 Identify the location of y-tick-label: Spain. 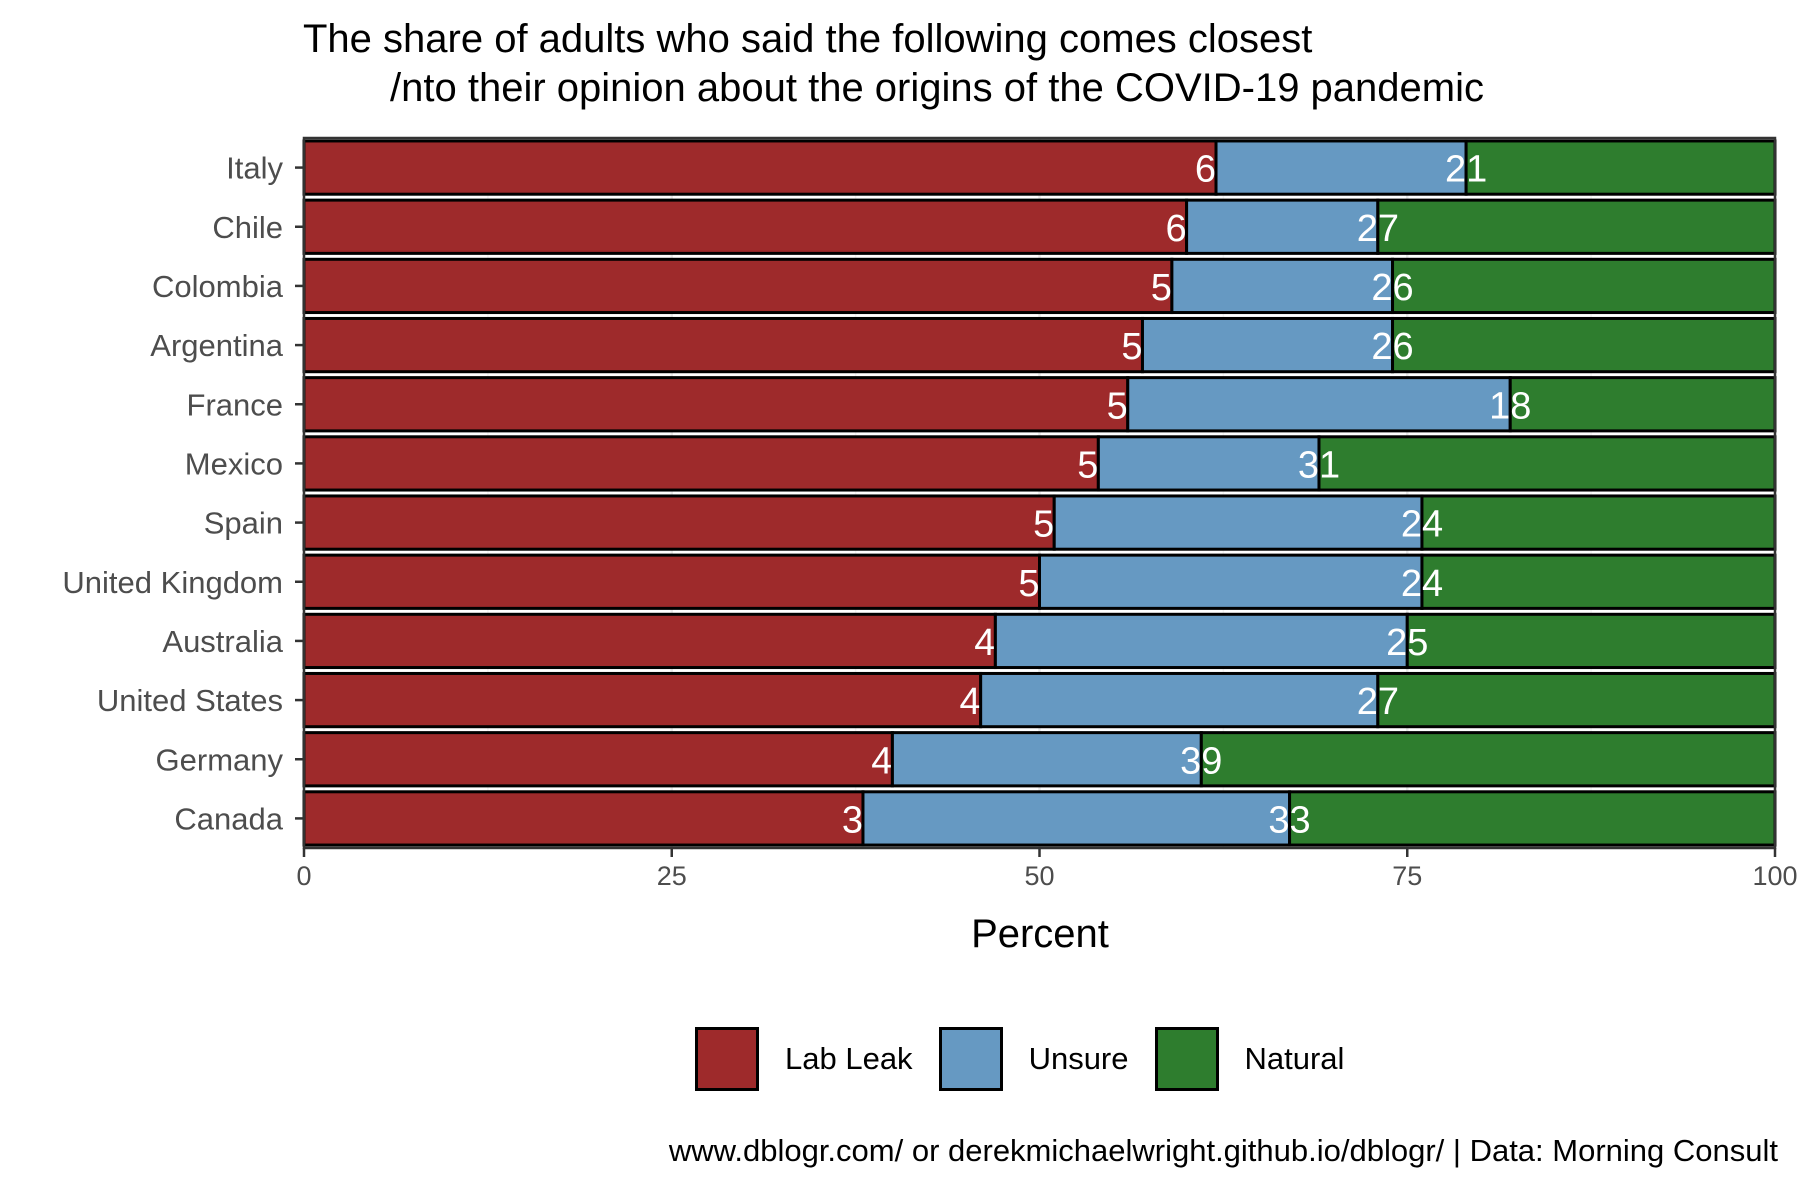
(243, 523).